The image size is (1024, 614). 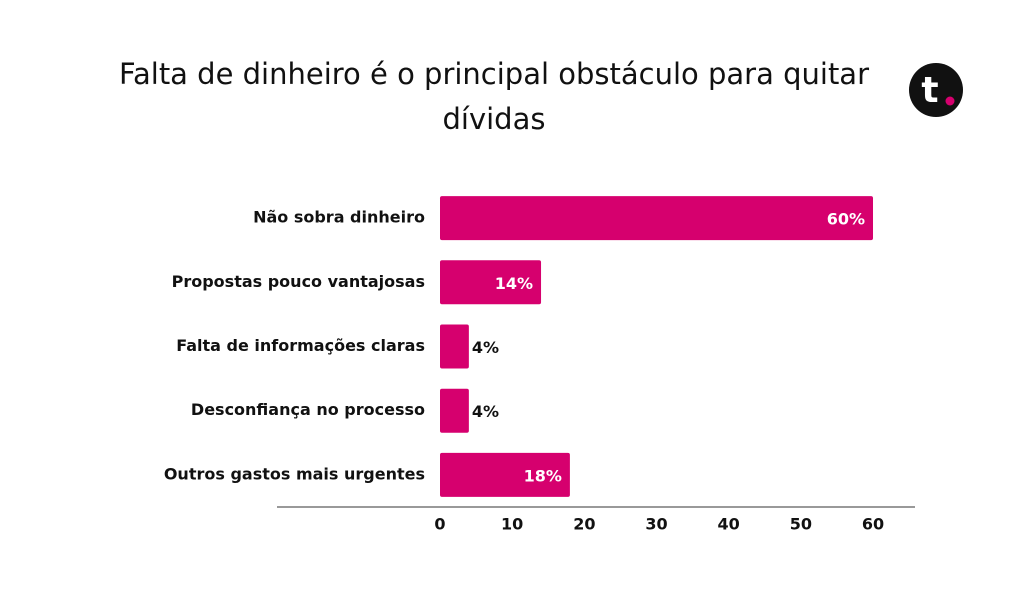 I want to click on x-tick-label: 30, so click(x=656, y=524).